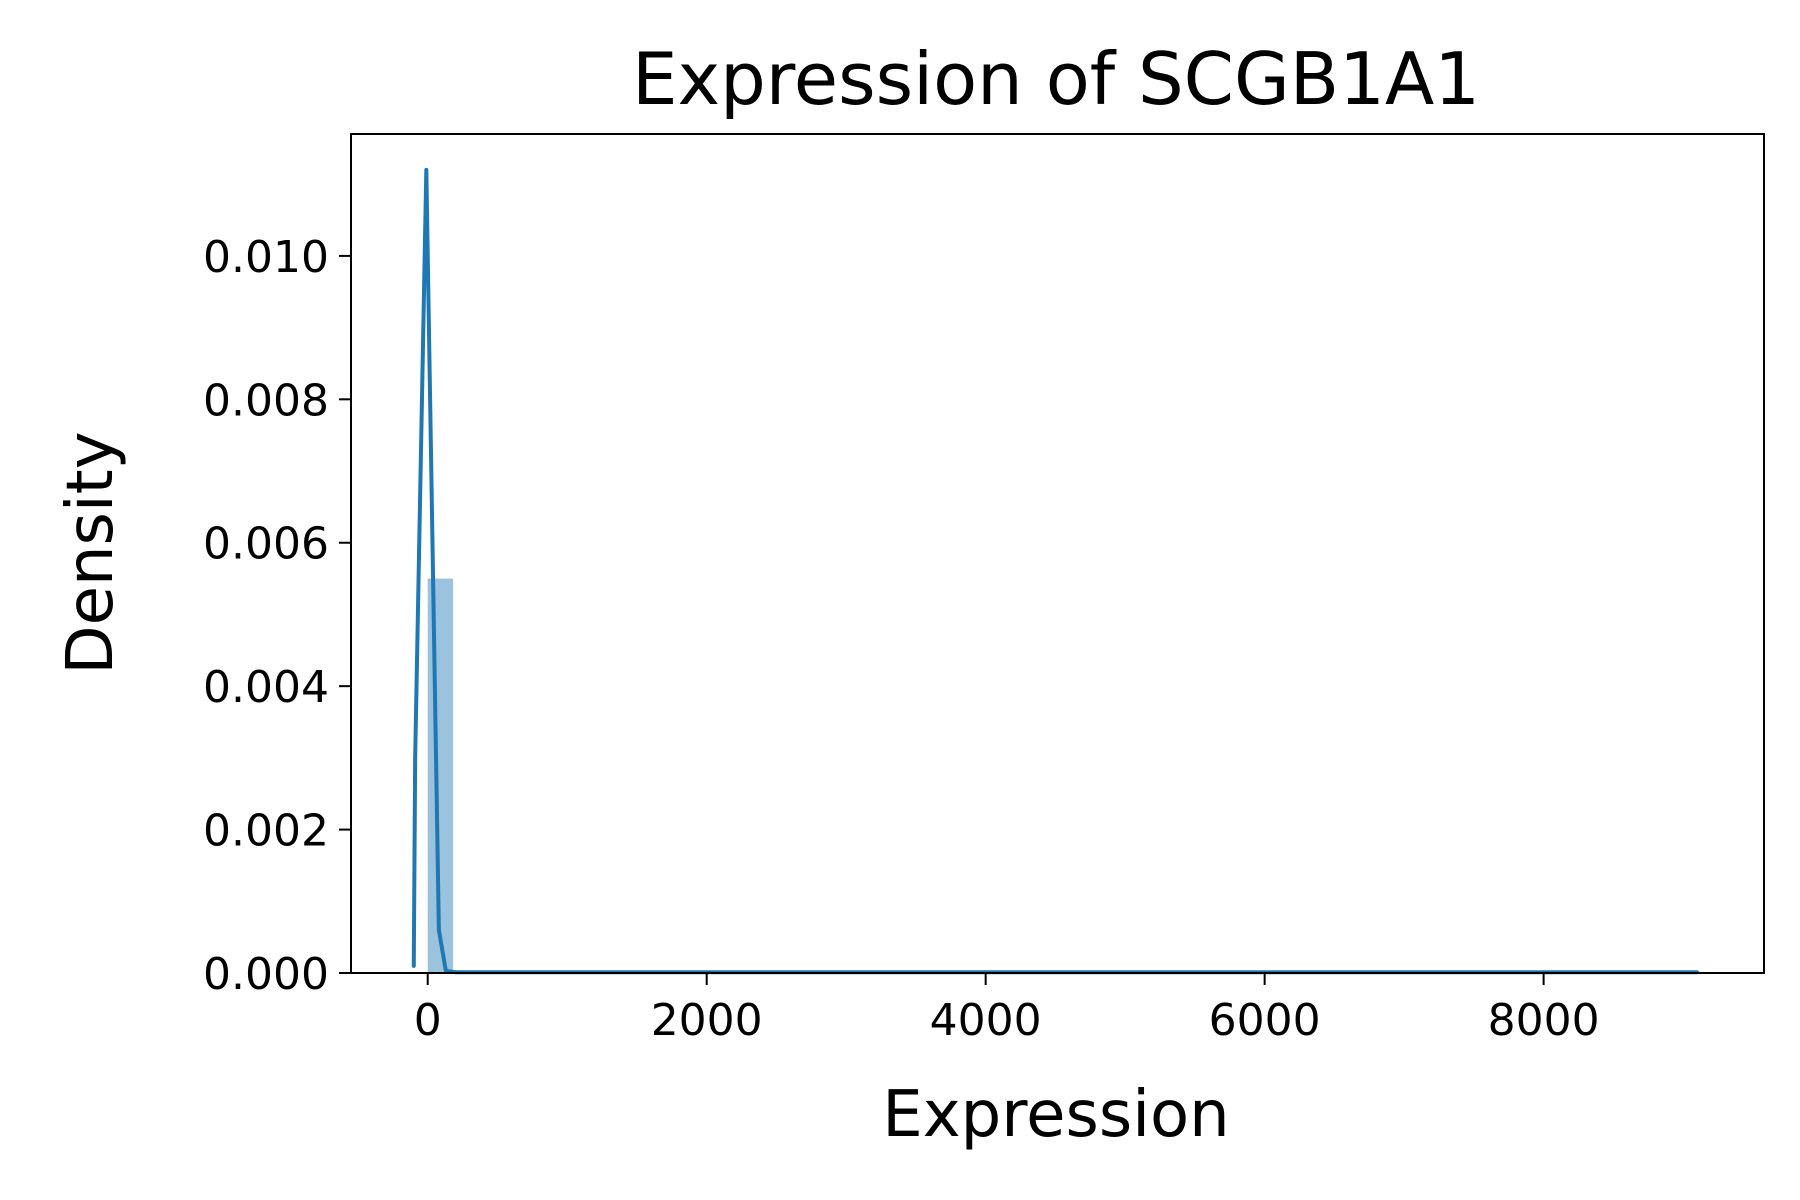 The width and height of the screenshot is (1800, 1200). What do you see at coordinates (1056, 79) in the screenshot?
I see `chart-title: Expression of SCGB1A1` at bounding box center [1056, 79].